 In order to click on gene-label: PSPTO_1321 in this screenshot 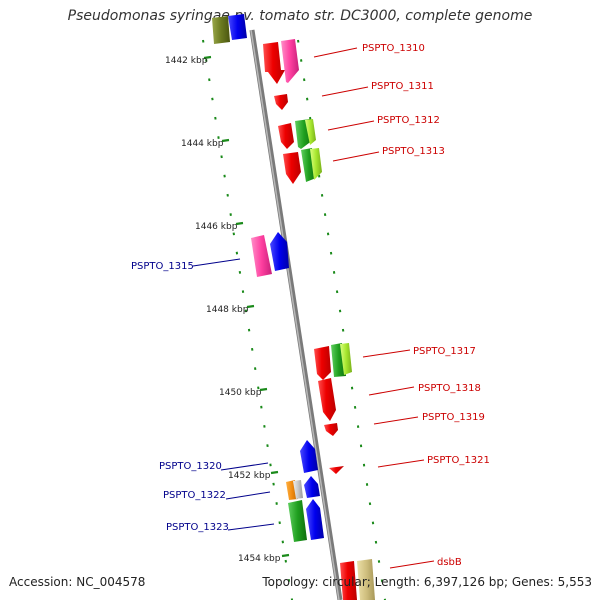, I will do `click(458, 460)`.